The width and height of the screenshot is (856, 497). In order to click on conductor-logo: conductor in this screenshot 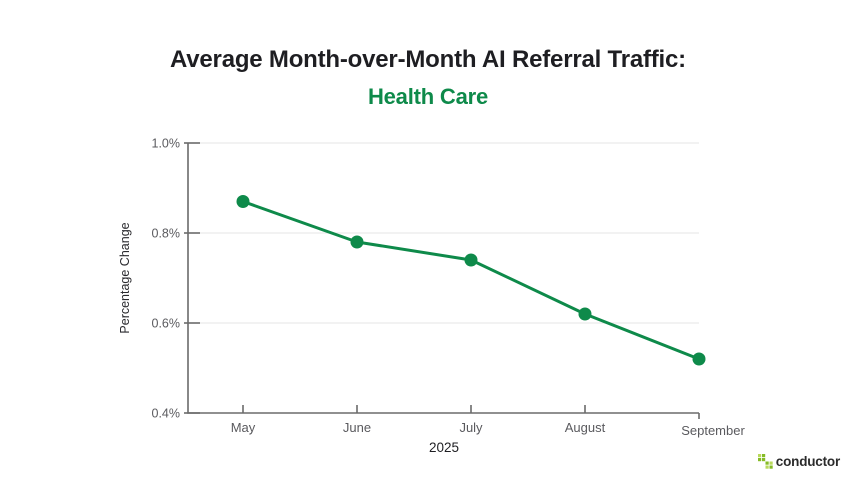, I will do `click(798, 461)`.